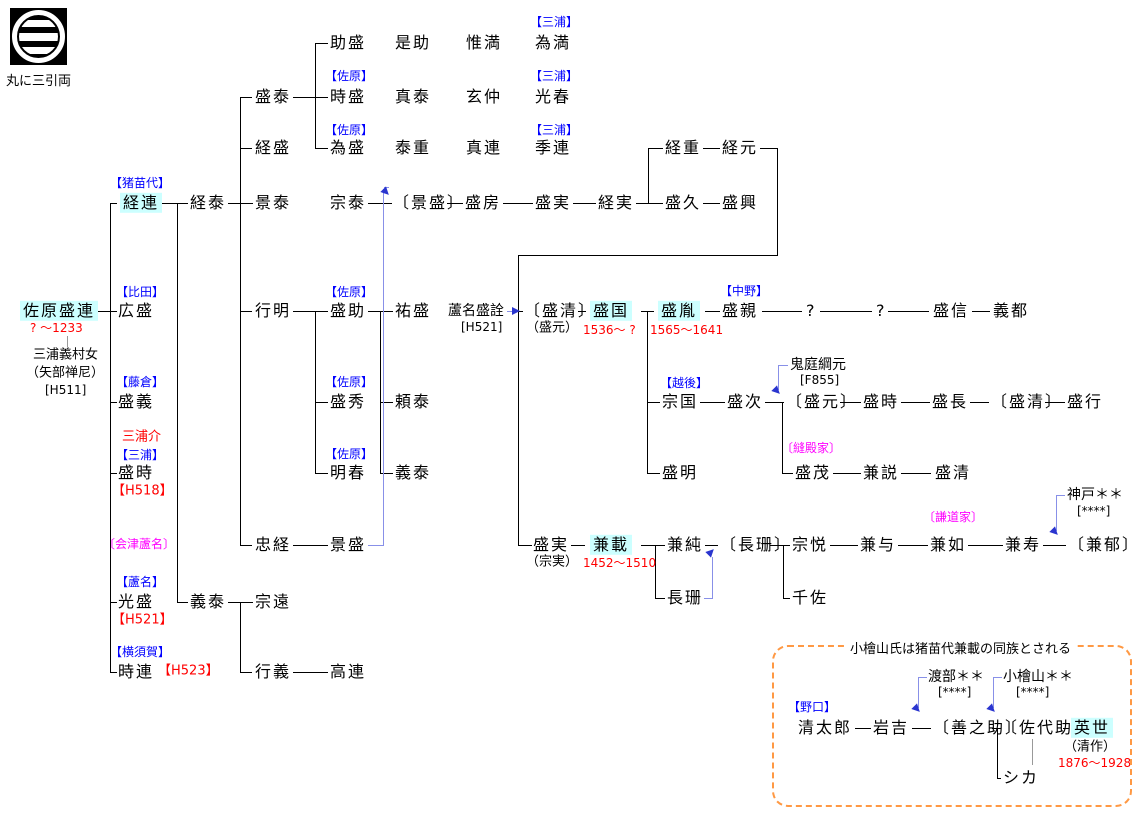 The height and width of the screenshot is (833, 1139). Describe the element at coordinates (611, 545) in the screenshot. I see `person-kanesai: 兼載` at that location.